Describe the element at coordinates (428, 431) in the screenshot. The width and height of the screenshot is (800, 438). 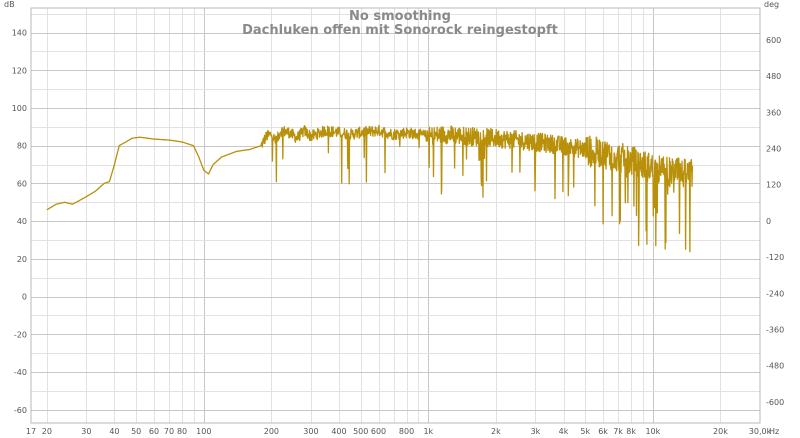
I see `x-tick-label: 1k` at that location.